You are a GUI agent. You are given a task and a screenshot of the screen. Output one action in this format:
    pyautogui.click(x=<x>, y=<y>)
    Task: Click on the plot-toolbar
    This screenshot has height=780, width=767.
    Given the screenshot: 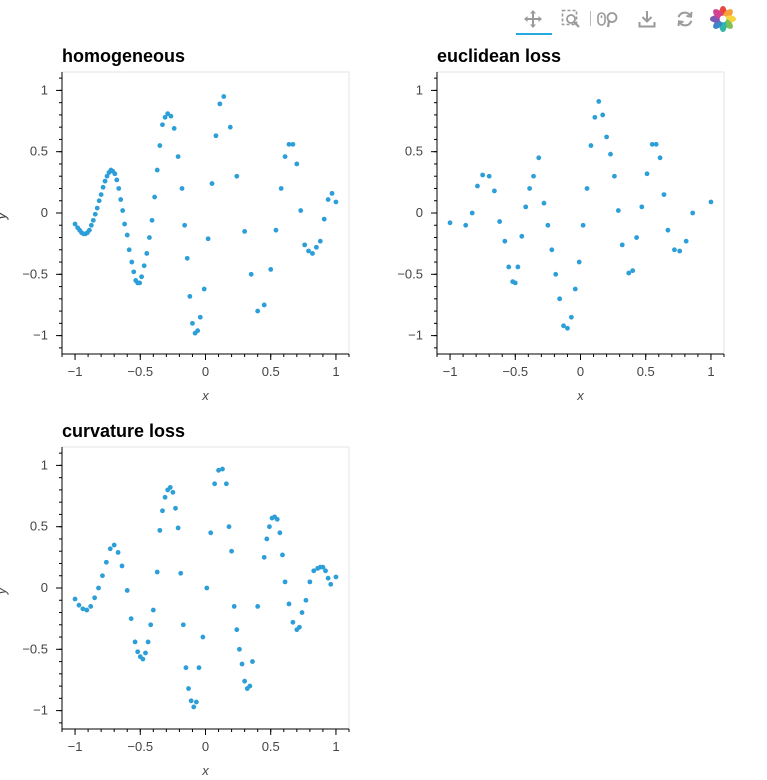 What is the action you would take?
    pyautogui.click(x=632, y=19)
    